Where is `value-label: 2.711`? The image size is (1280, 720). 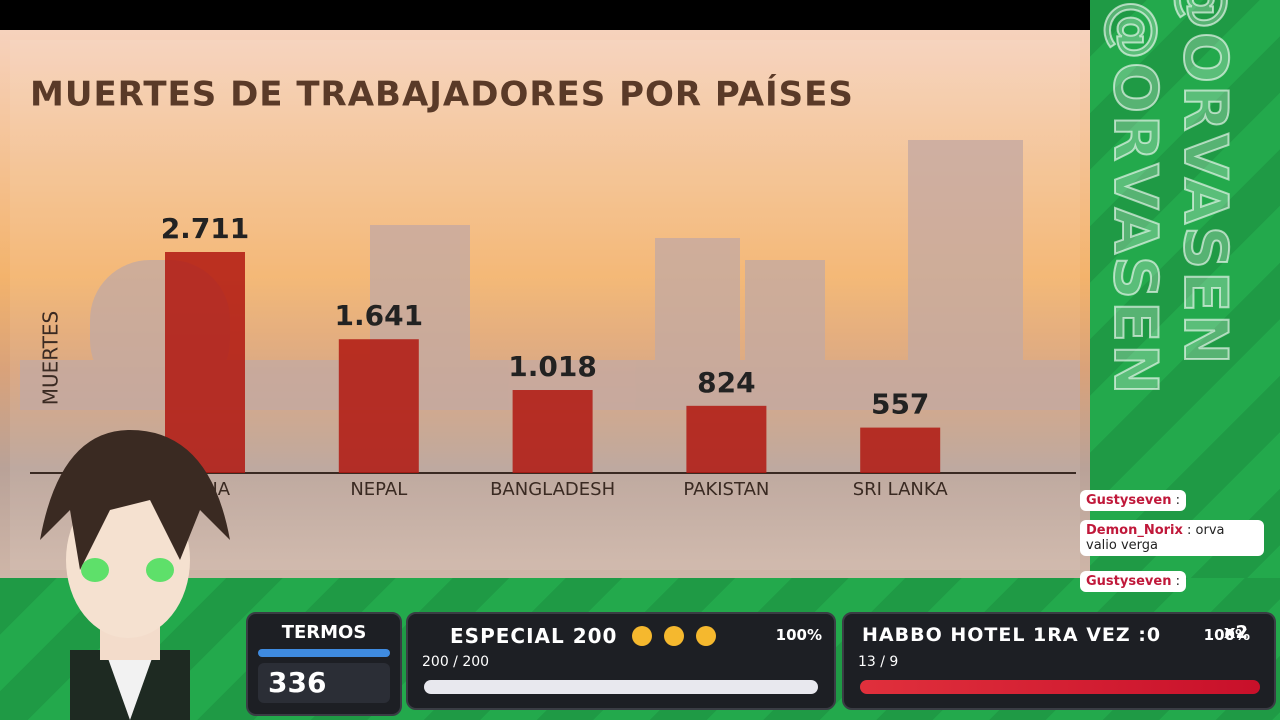
value-label: 2.711 is located at coordinates (205, 228).